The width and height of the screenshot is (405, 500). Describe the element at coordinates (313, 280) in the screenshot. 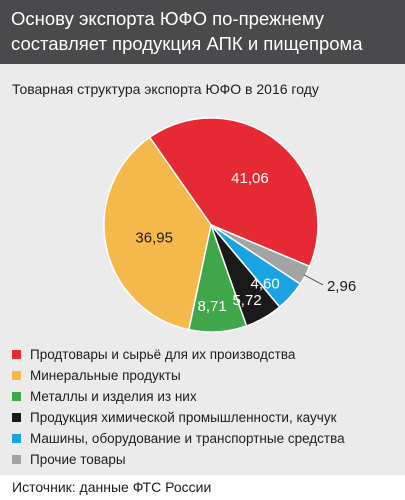

I see `leader-line` at that location.